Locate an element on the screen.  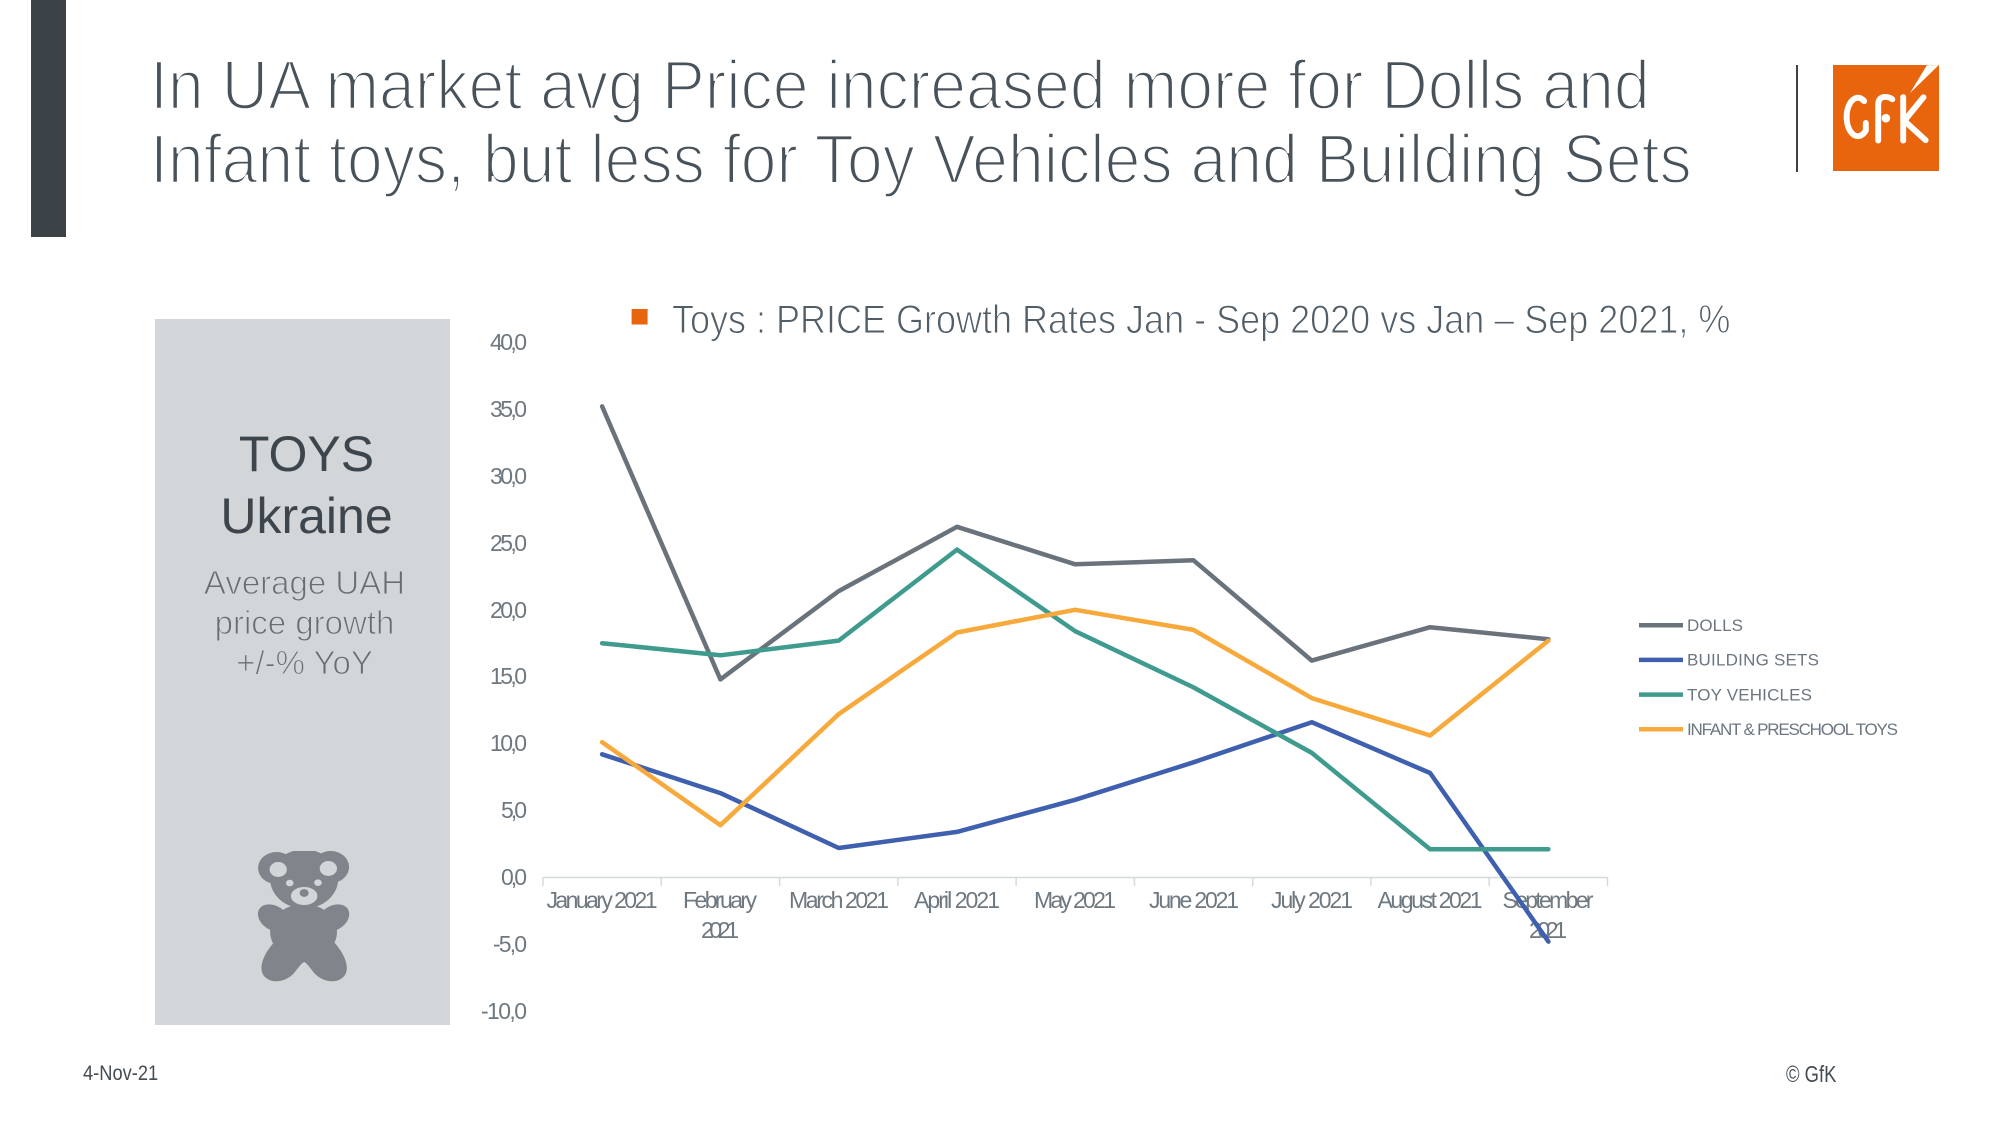
svg-text: 25,0 is located at coordinates (508, 543).